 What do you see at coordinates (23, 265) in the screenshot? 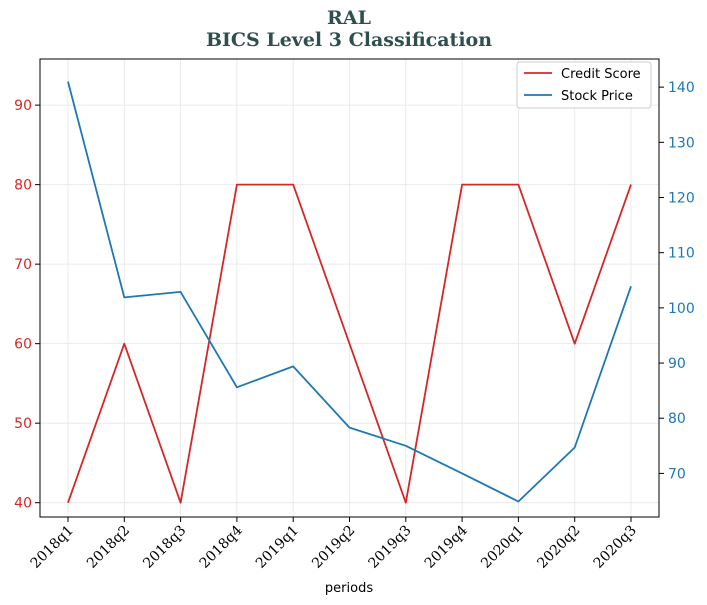
I see `y-left-tick-label: 70` at bounding box center [23, 265].